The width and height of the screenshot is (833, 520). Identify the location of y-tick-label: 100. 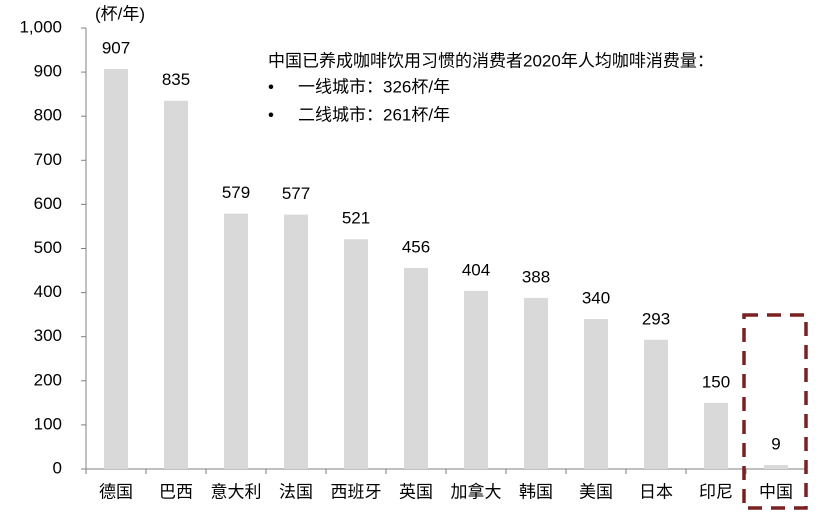
(48, 423).